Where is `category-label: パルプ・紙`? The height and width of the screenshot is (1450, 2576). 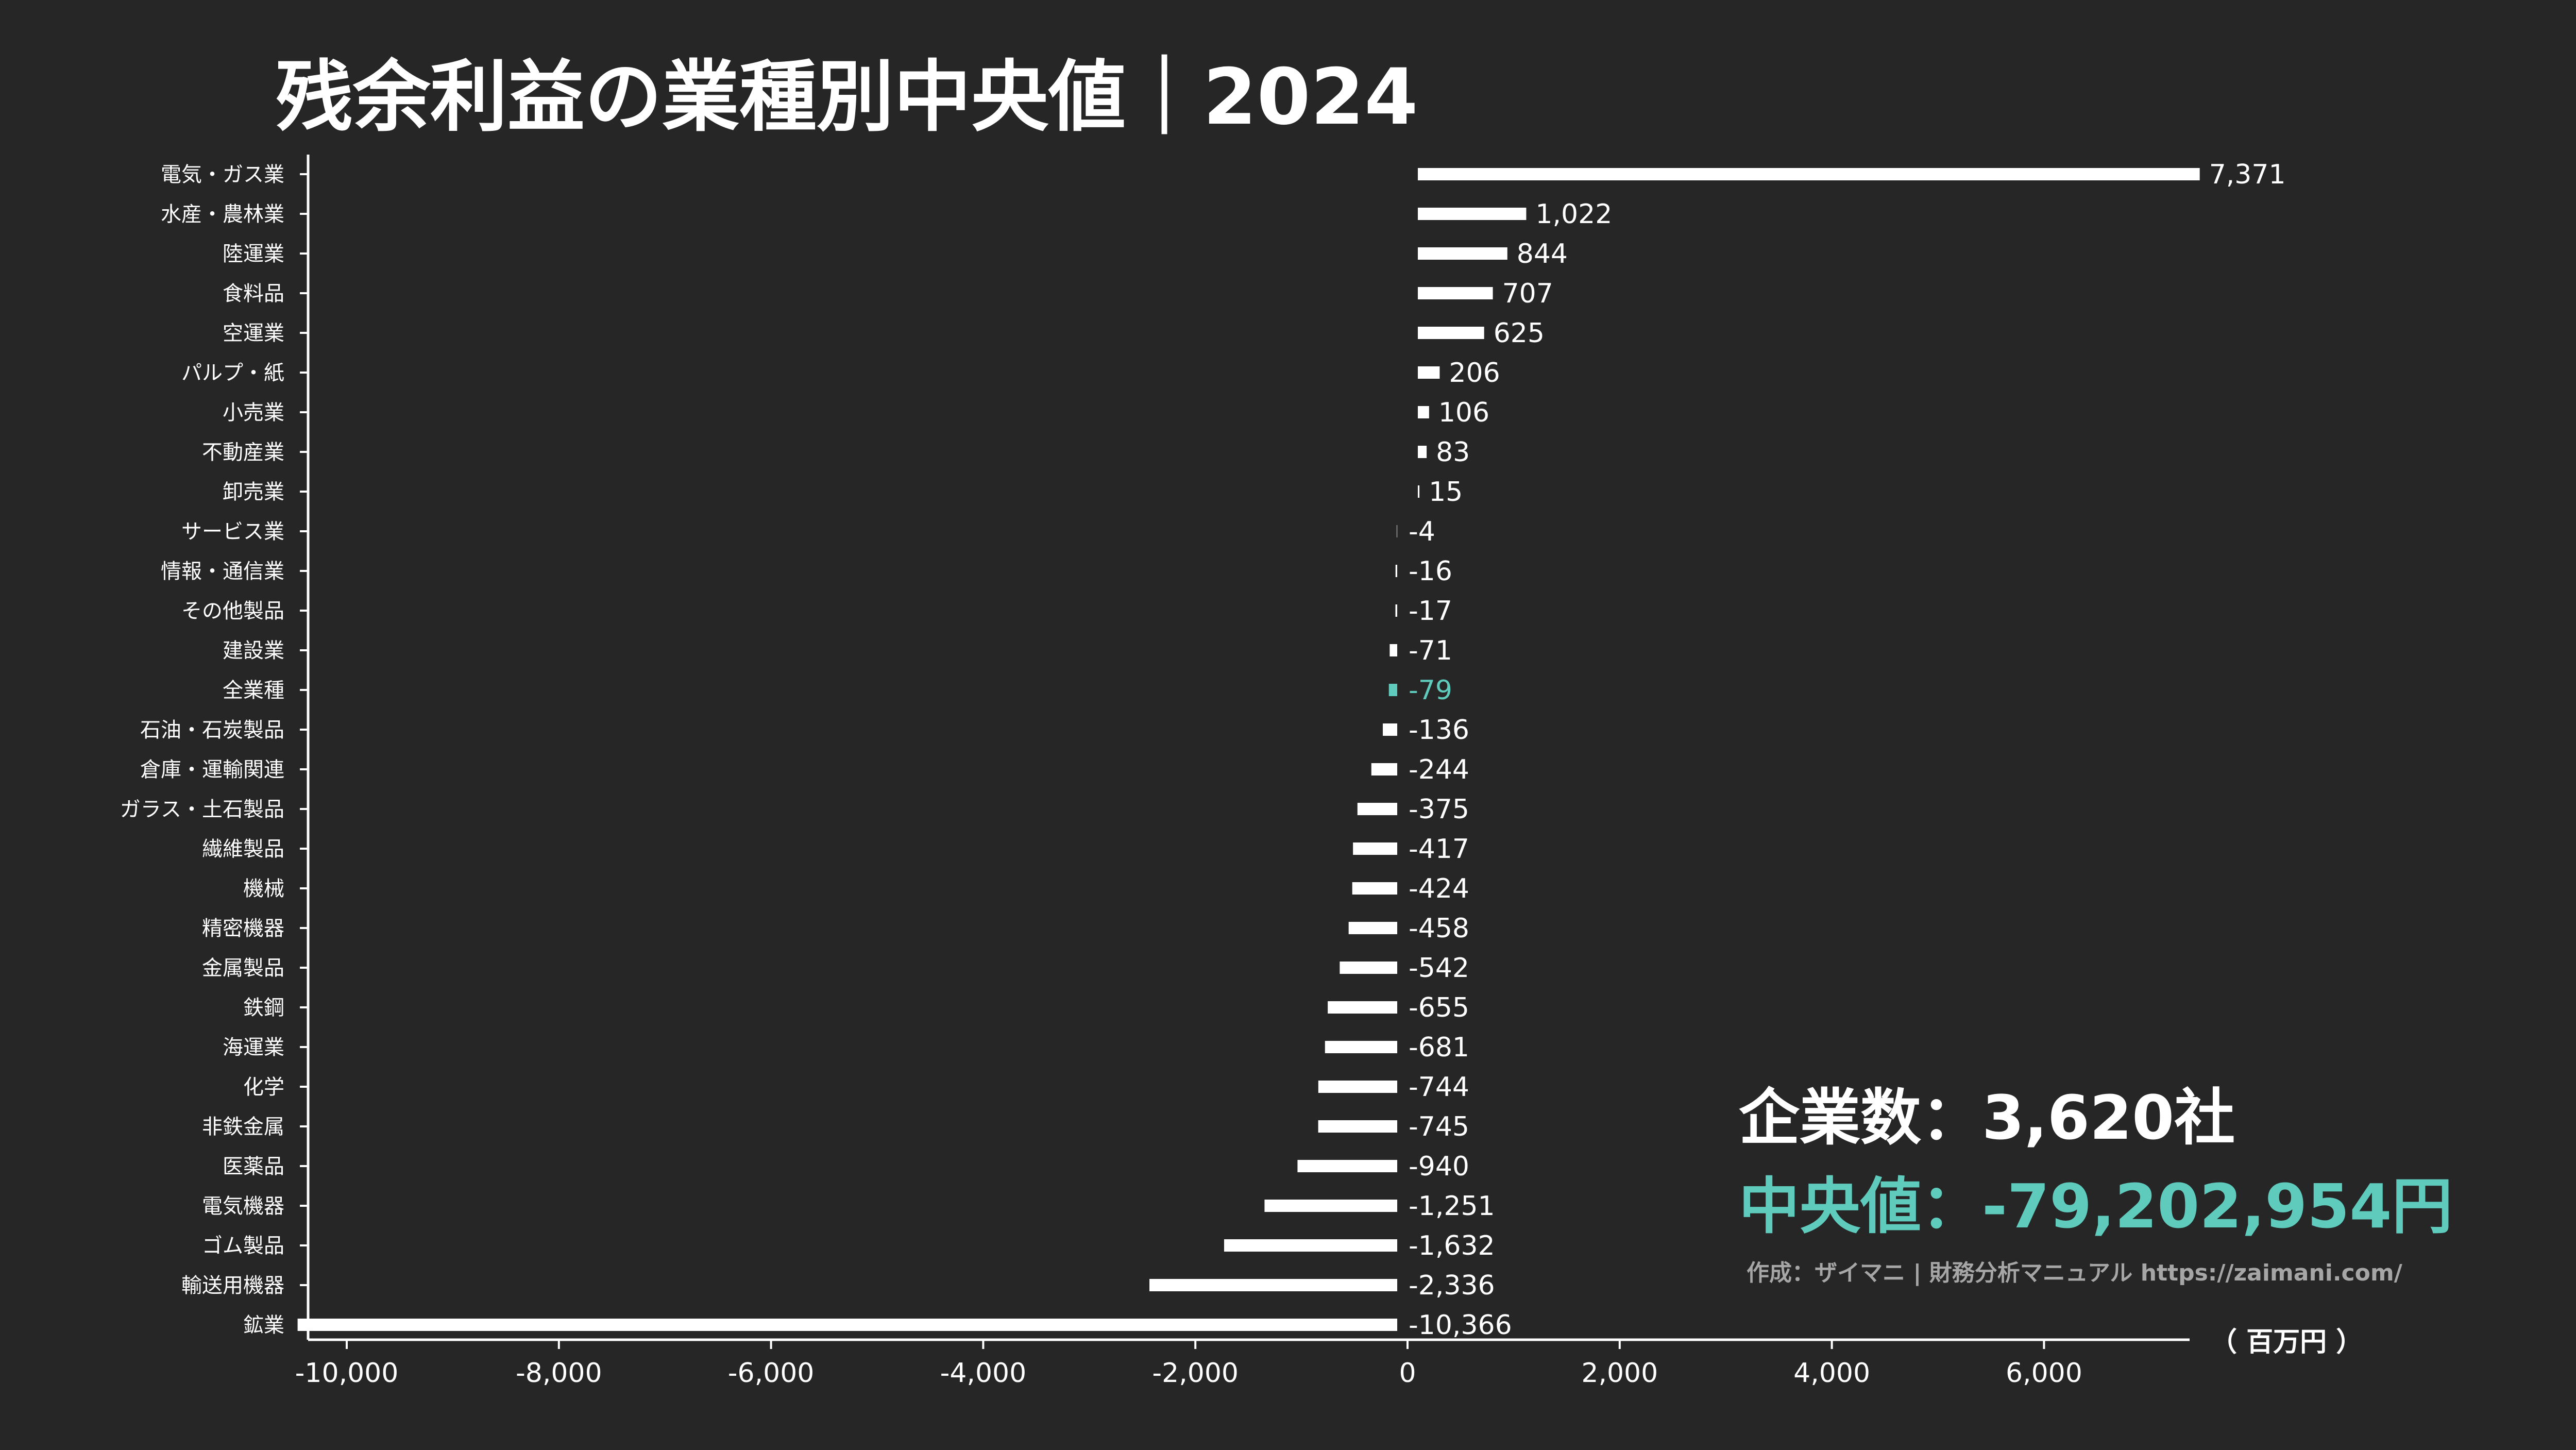
category-label: パルプ・紙 is located at coordinates (232, 373).